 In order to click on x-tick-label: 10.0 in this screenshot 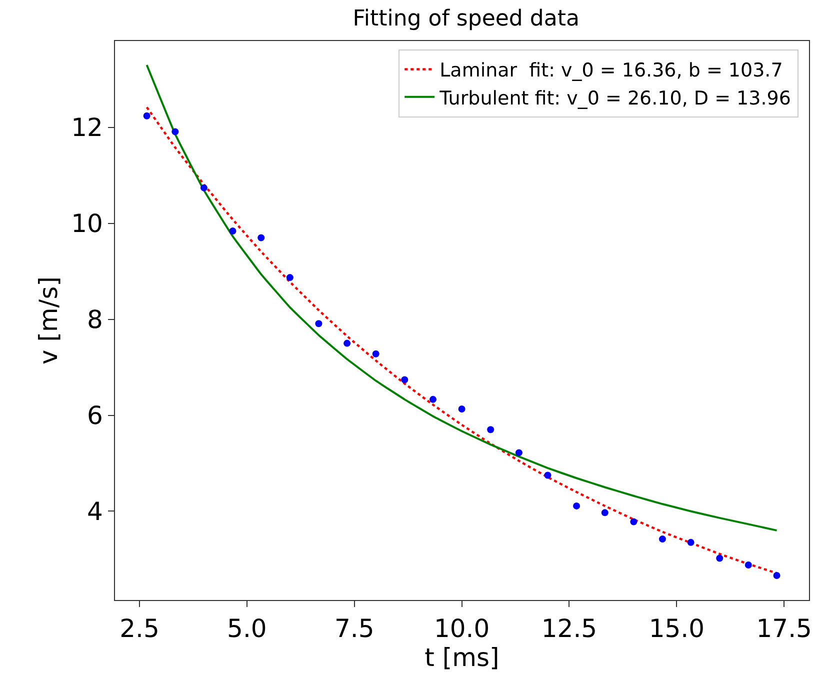, I will do `click(462, 629)`.